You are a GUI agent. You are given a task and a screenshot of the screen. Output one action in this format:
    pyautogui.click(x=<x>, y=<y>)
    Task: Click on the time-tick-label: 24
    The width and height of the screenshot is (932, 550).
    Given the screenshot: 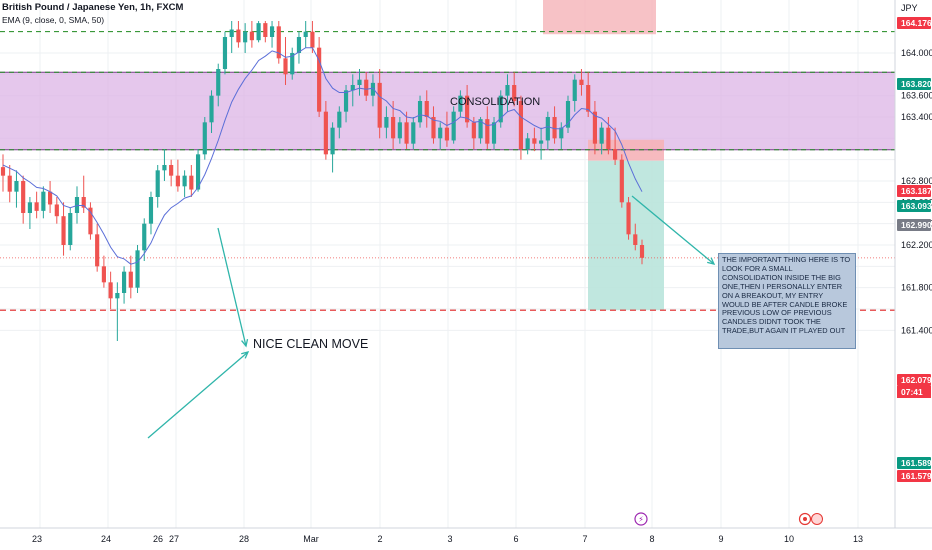 What is the action you would take?
    pyautogui.click(x=106, y=539)
    